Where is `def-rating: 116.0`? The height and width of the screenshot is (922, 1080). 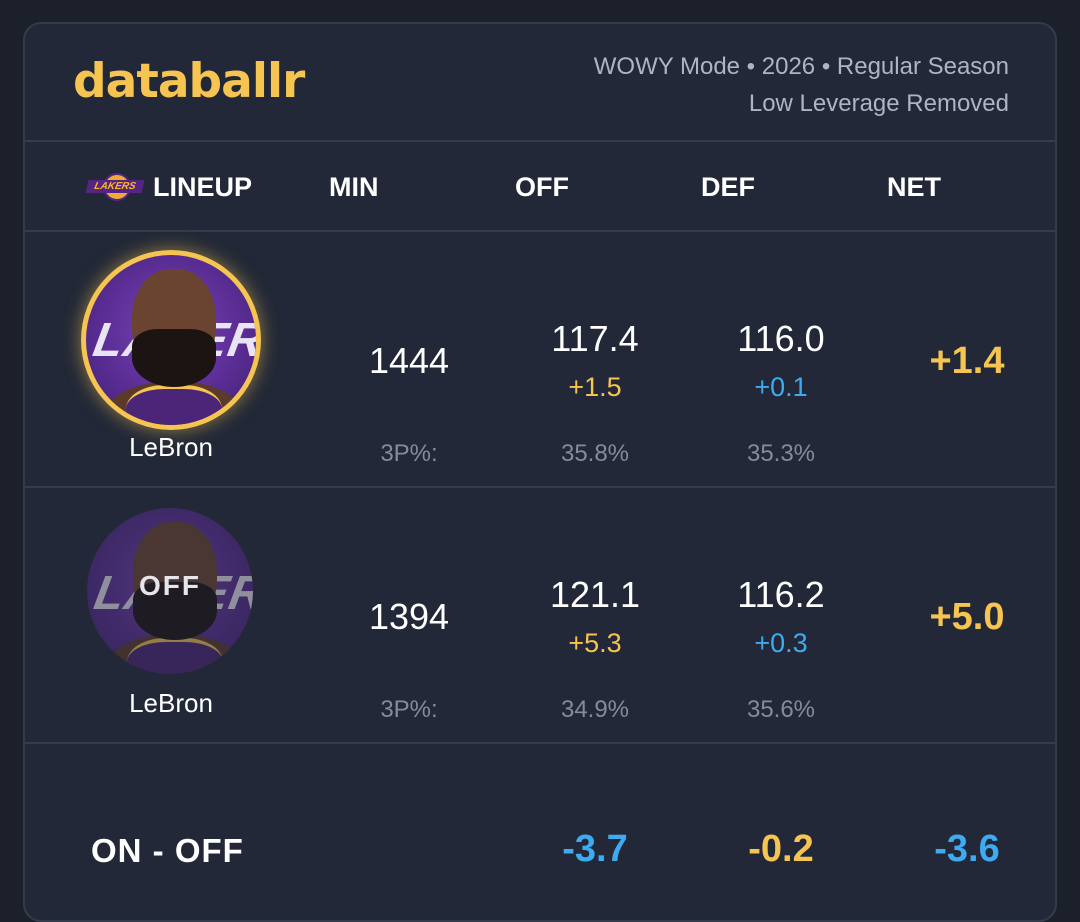
def-rating: 116.0 is located at coordinates (781, 338).